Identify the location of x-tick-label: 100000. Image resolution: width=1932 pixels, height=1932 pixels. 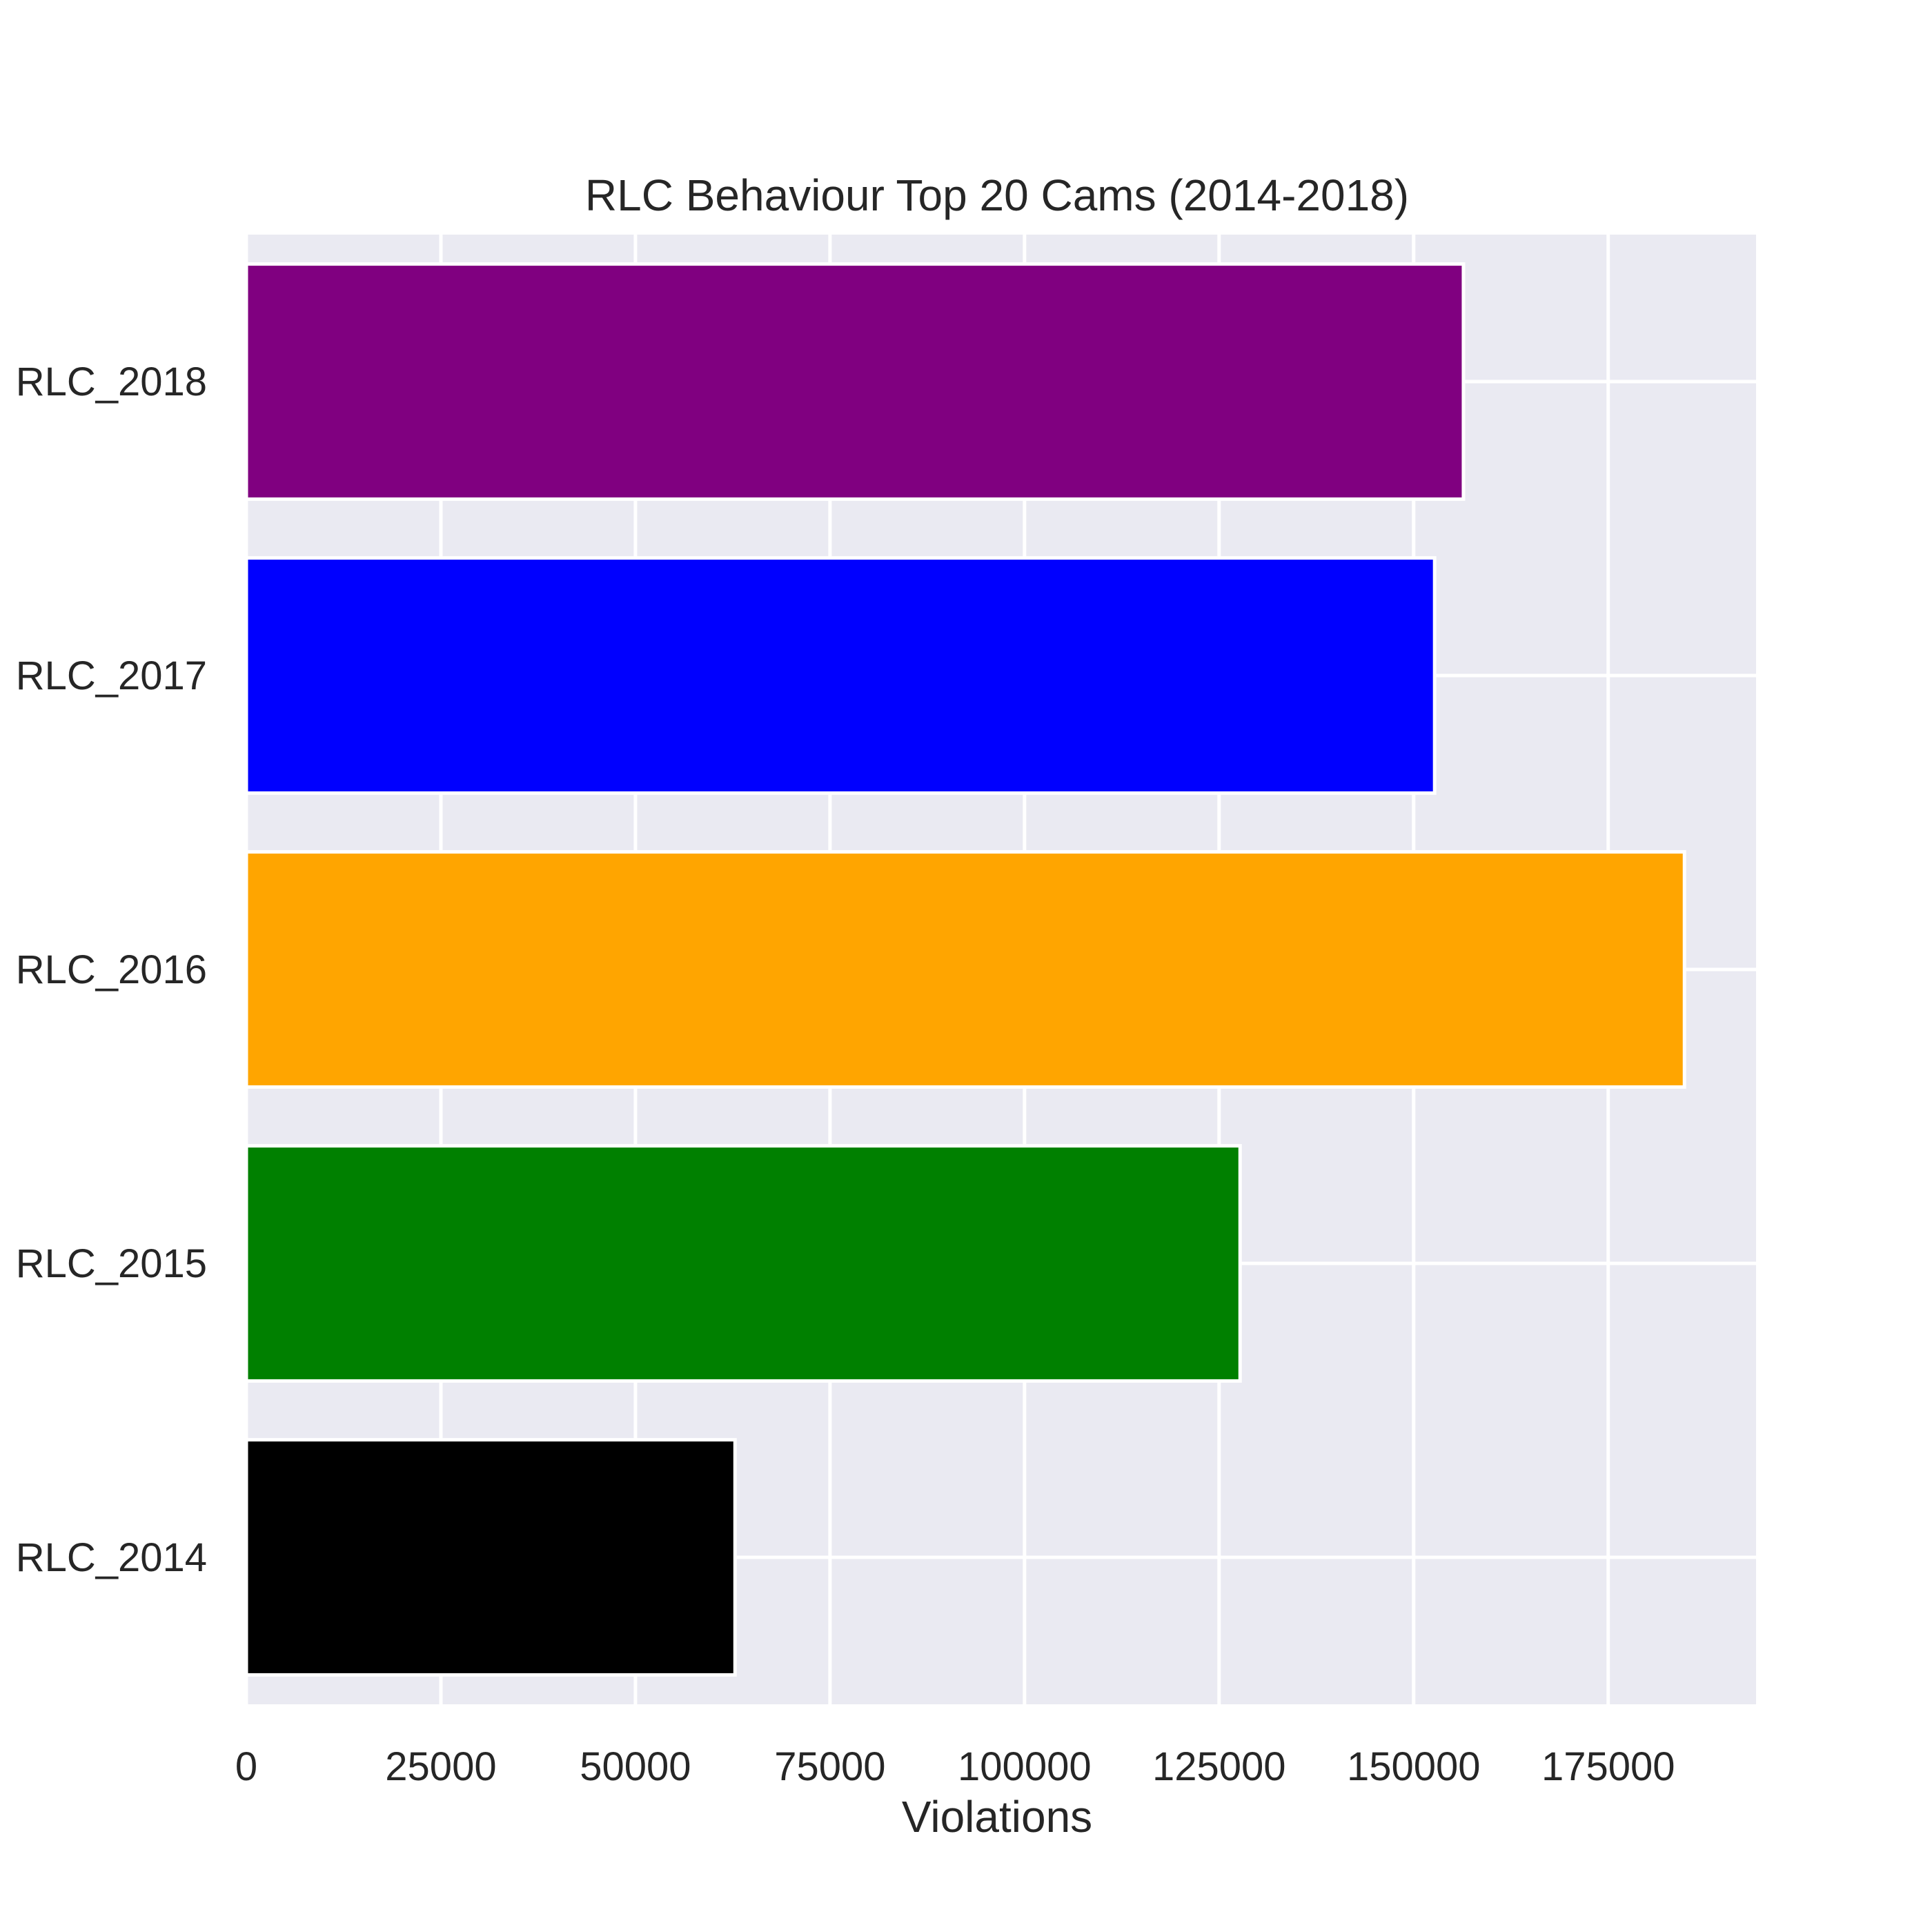
(1025, 1766).